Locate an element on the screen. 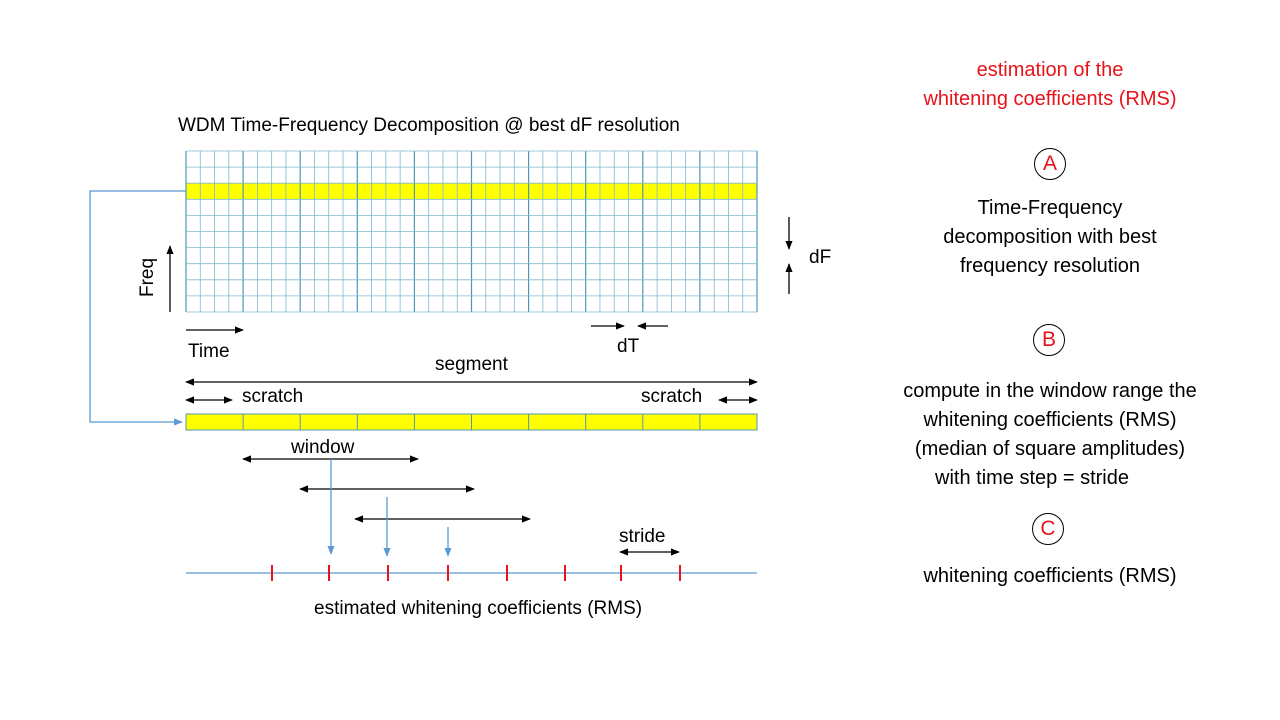 This screenshot has height=720, width=1280. time-label: Time is located at coordinates (209, 351).